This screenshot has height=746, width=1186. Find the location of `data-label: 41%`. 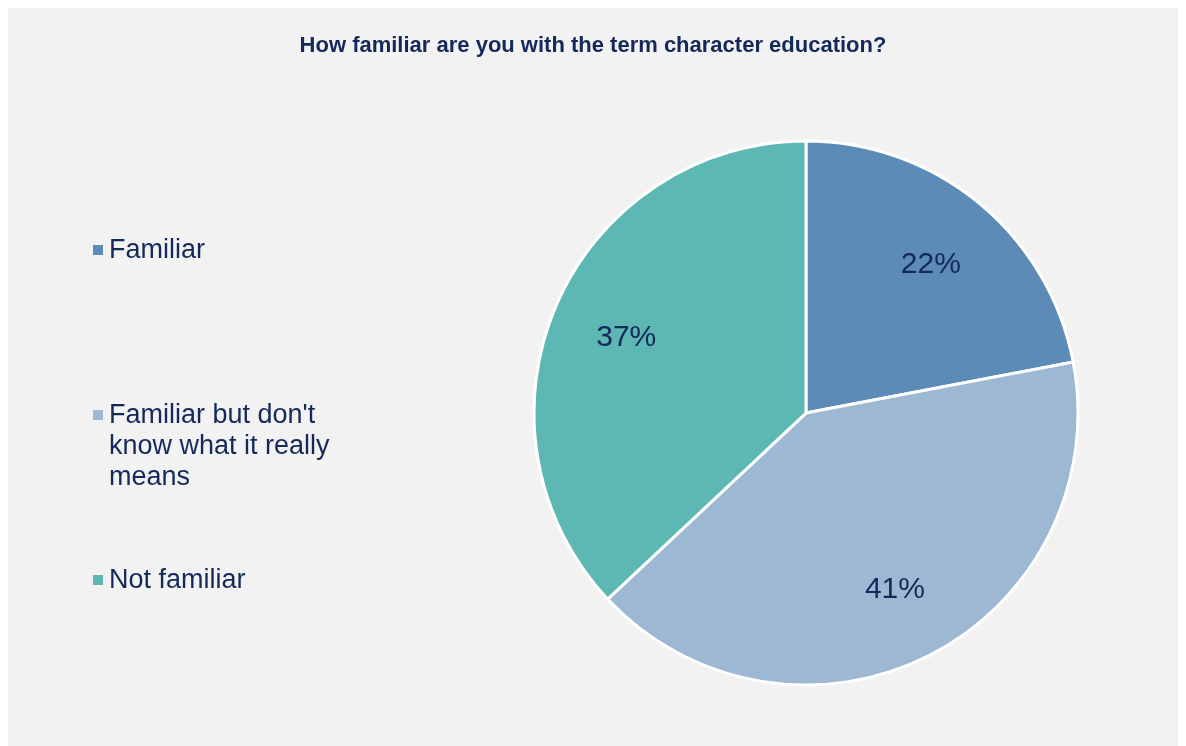

data-label: 41% is located at coordinates (894, 587).